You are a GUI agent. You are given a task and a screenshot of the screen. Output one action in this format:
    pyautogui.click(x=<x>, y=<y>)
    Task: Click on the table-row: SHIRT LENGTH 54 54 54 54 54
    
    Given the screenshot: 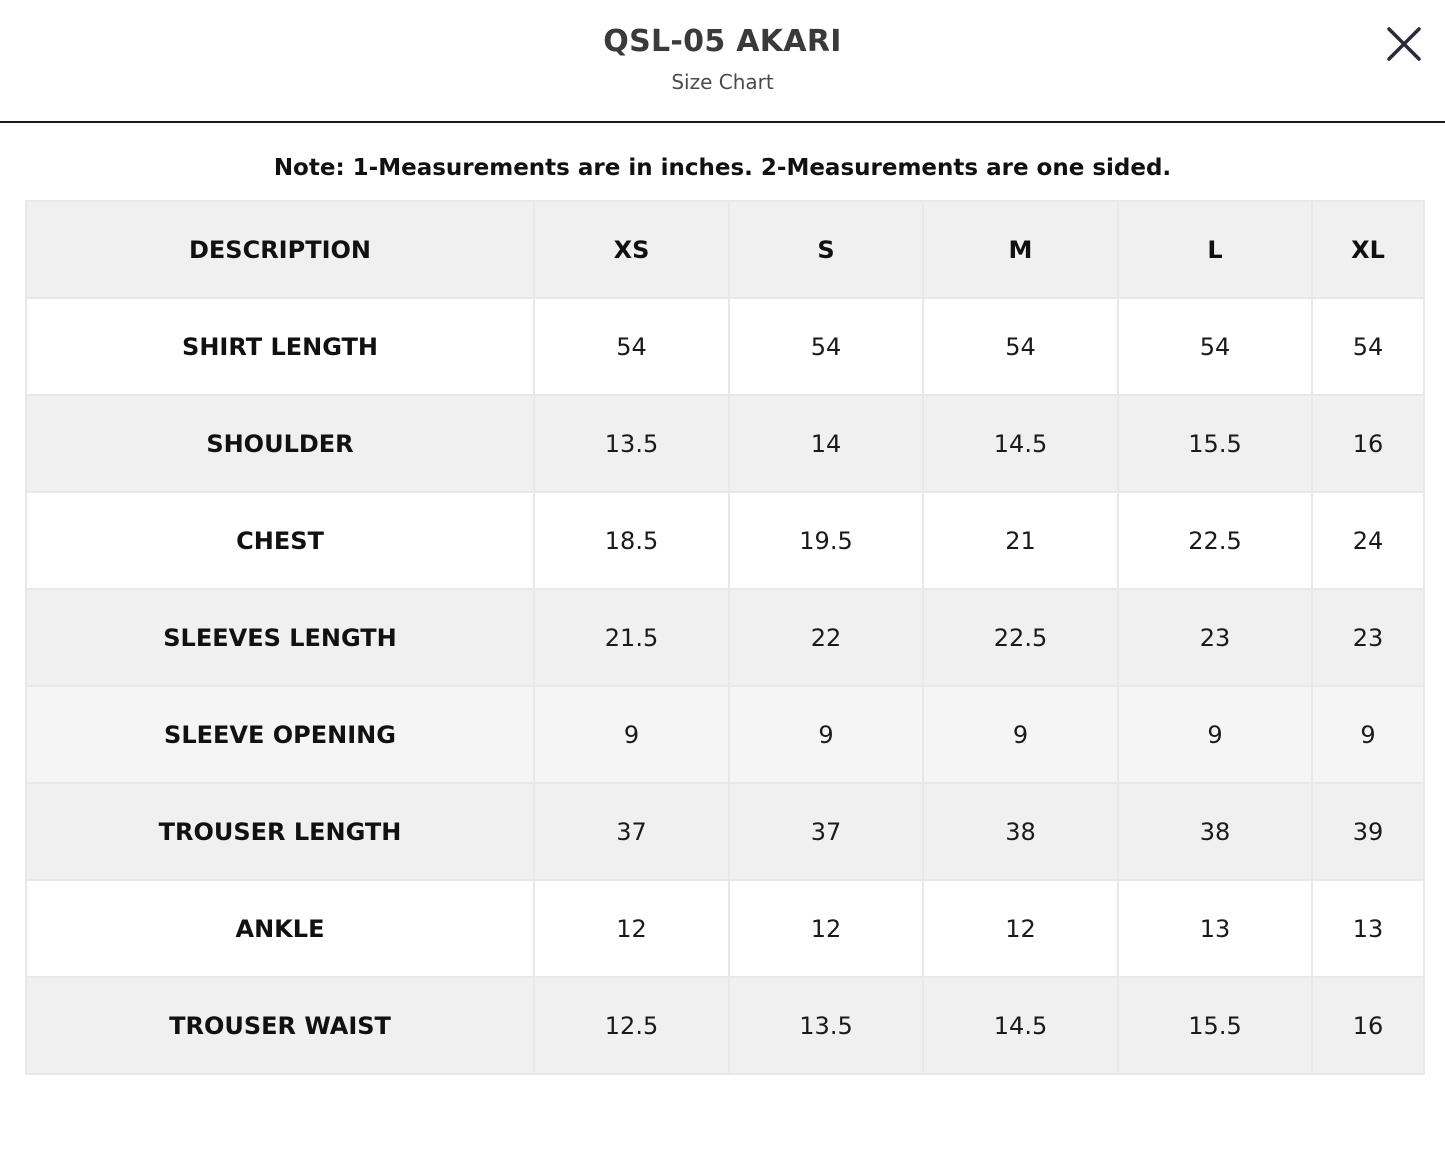 What is the action you would take?
    pyautogui.click(x=725, y=346)
    